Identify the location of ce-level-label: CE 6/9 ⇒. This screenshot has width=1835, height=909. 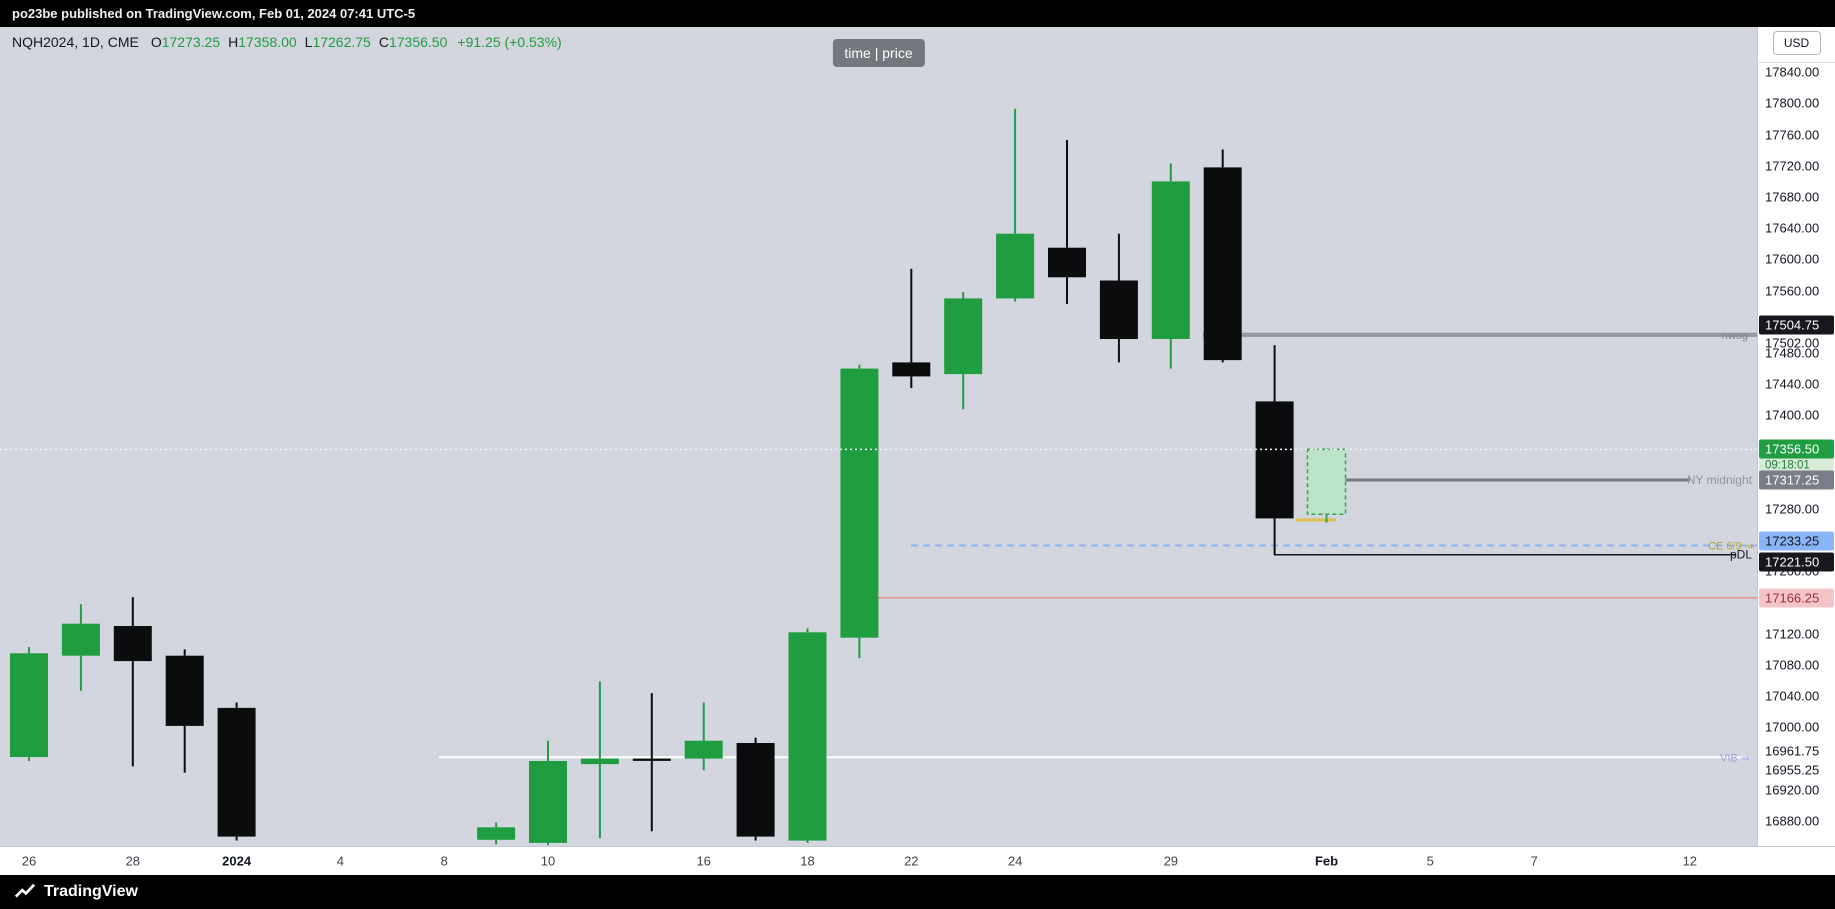
(1731, 547).